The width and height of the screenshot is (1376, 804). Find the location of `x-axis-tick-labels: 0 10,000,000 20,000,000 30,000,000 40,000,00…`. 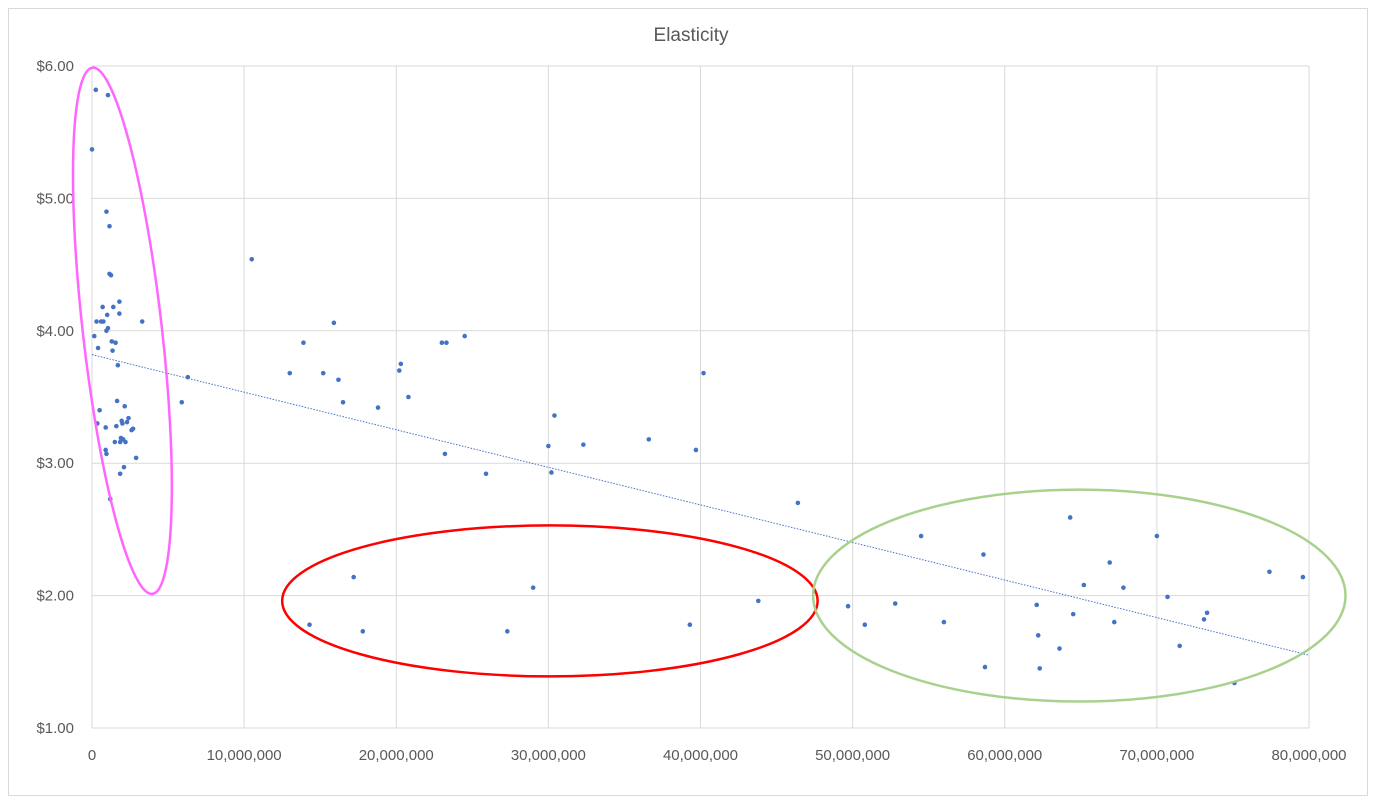

x-axis-tick-labels: 0 10,000,000 20,000,000 30,000,000 40,000,00… is located at coordinates (717, 755).